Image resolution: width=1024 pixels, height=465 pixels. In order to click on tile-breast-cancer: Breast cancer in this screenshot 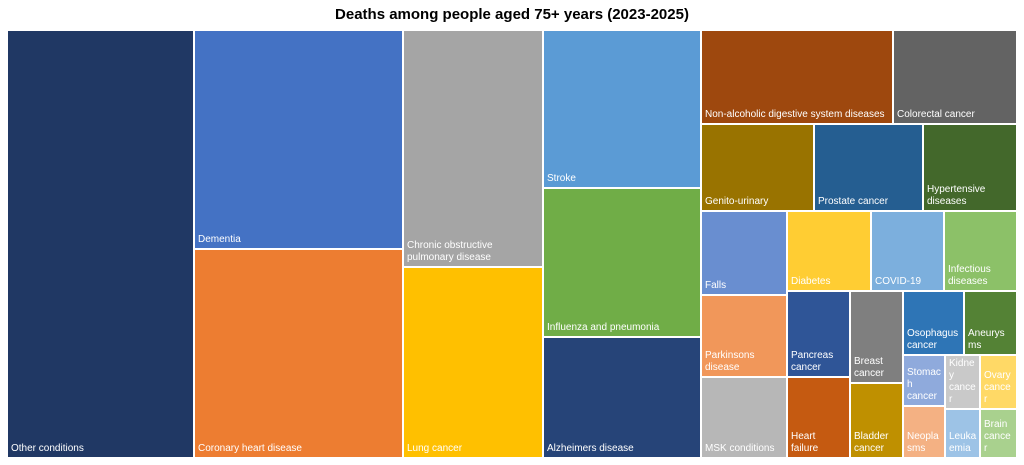, I will do `click(876, 337)`.